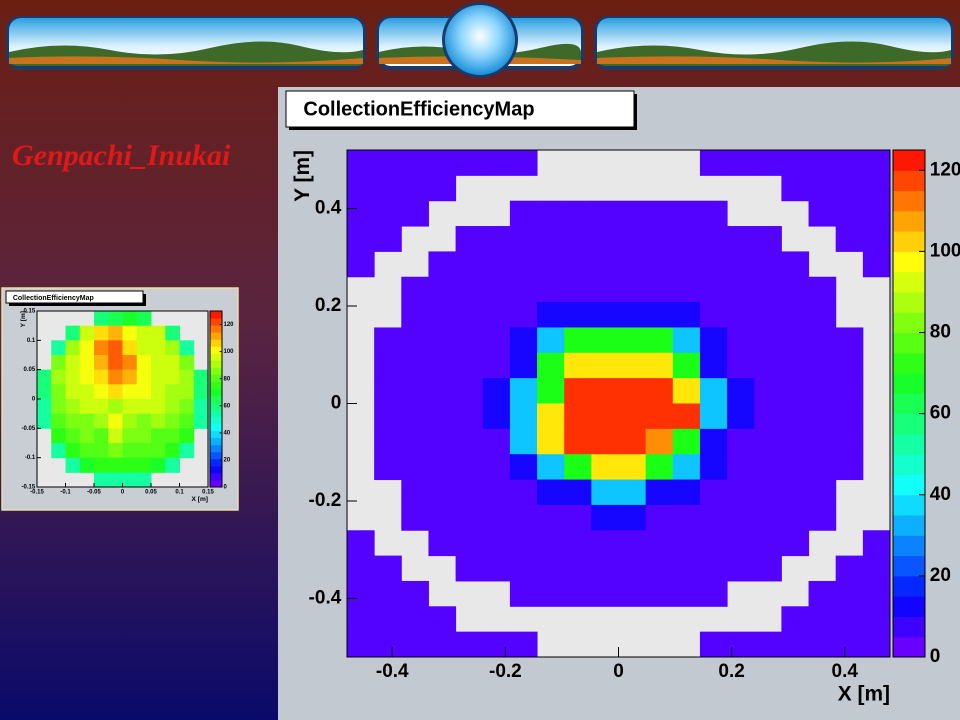  Describe the element at coordinates (94, 492) in the screenshot. I see `x-tick-label: -0.05` at that location.